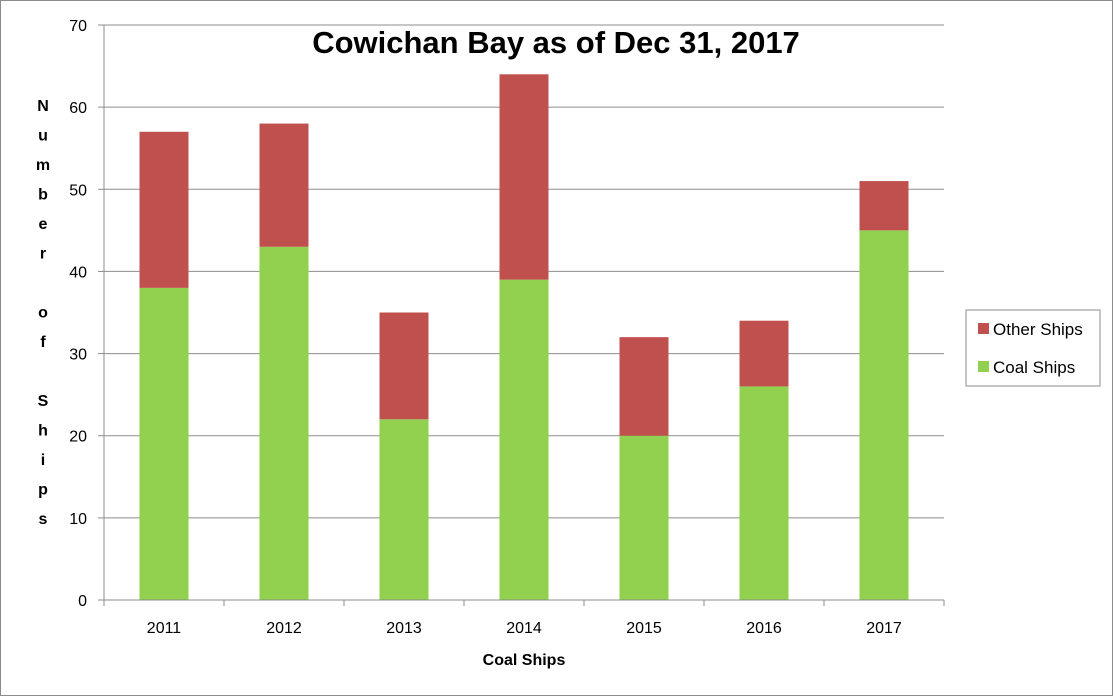 The height and width of the screenshot is (697, 1113). What do you see at coordinates (524, 660) in the screenshot?
I see `x-axis-title: Coal Ships` at bounding box center [524, 660].